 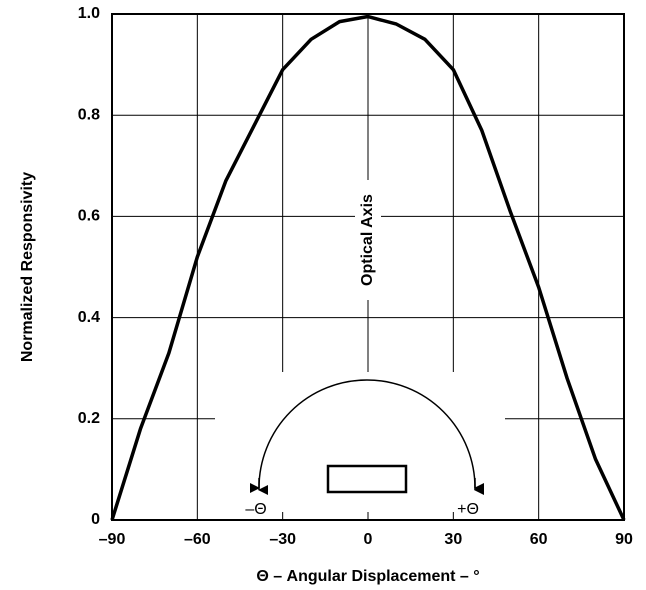 What do you see at coordinates (282, 539) in the screenshot?
I see `x-tick-label: –30` at bounding box center [282, 539].